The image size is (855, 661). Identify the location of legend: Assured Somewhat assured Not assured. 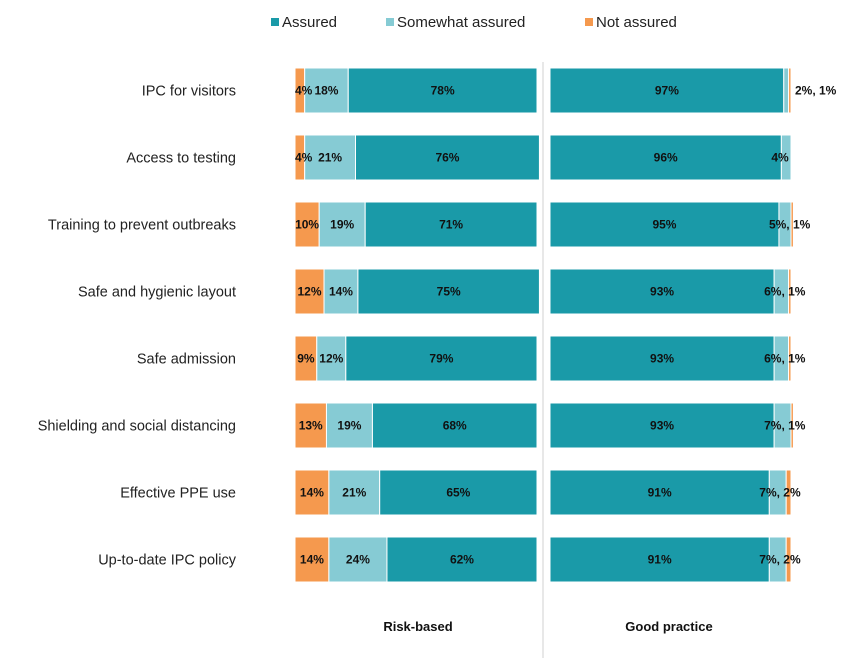
(474, 22).